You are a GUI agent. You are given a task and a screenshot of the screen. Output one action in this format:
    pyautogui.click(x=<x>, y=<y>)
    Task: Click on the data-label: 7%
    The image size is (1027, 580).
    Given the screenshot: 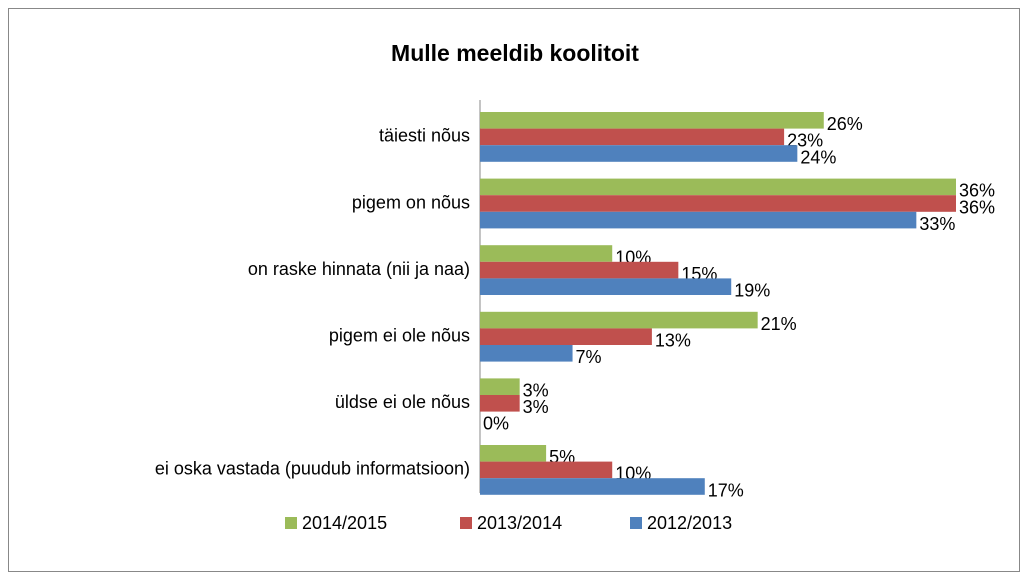 What is the action you would take?
    pyautogui.click(x=589, y=357)
    